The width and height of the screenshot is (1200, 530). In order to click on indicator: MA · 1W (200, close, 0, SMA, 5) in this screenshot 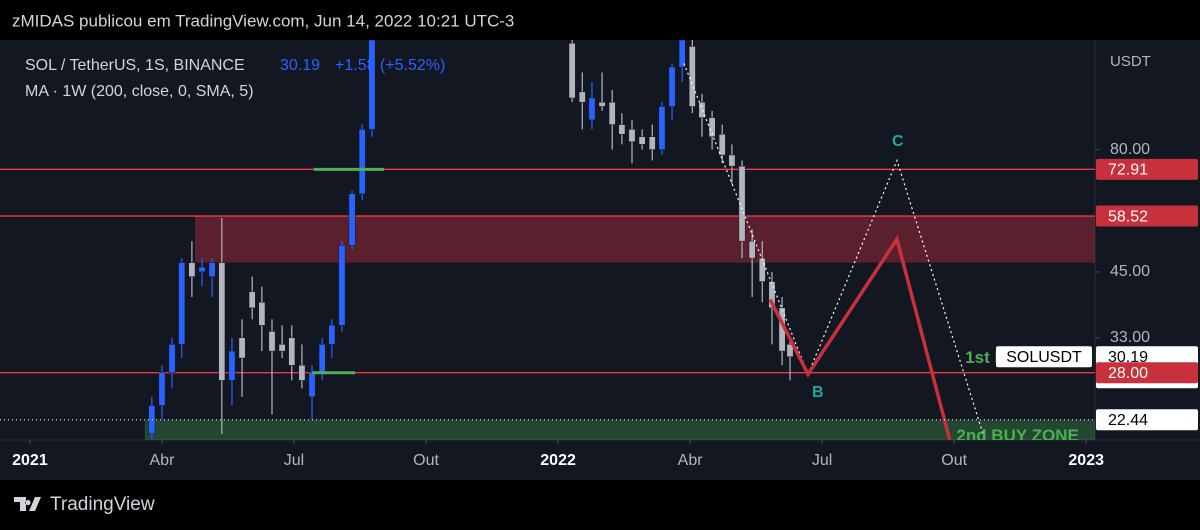, I will do `click(139, 91)`.